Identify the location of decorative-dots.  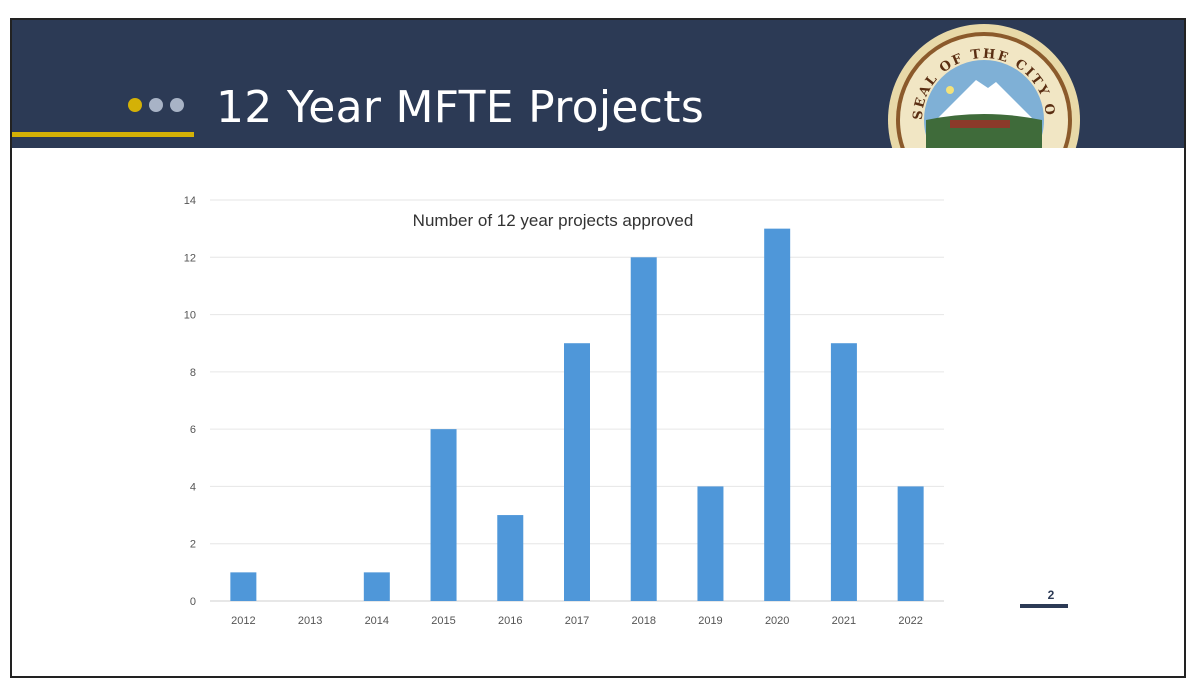
(156, 105).